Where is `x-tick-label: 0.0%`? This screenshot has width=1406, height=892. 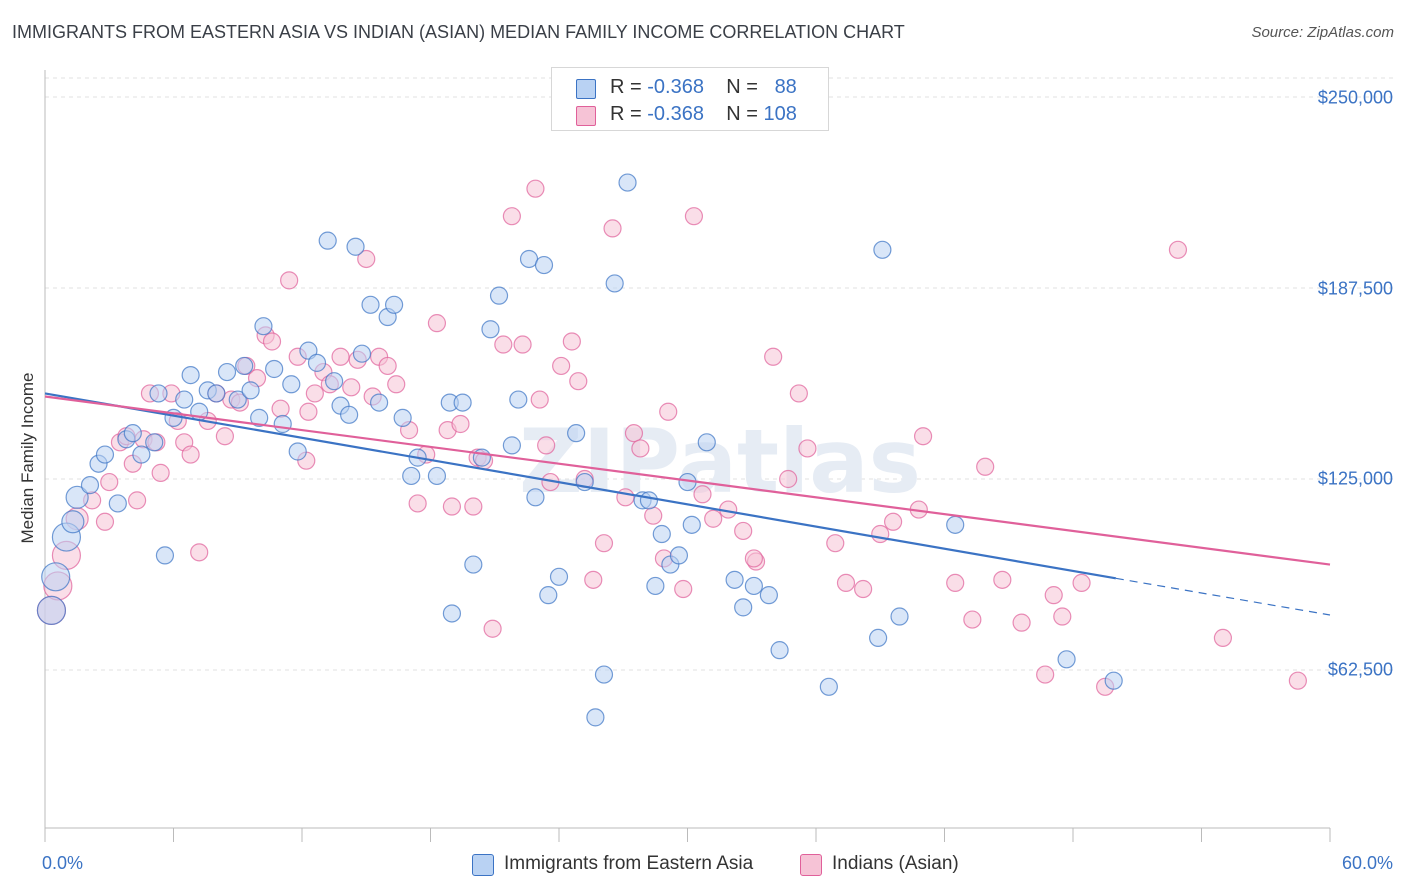
x-tick-label: 0.0% is located at coordinates (63, 863).